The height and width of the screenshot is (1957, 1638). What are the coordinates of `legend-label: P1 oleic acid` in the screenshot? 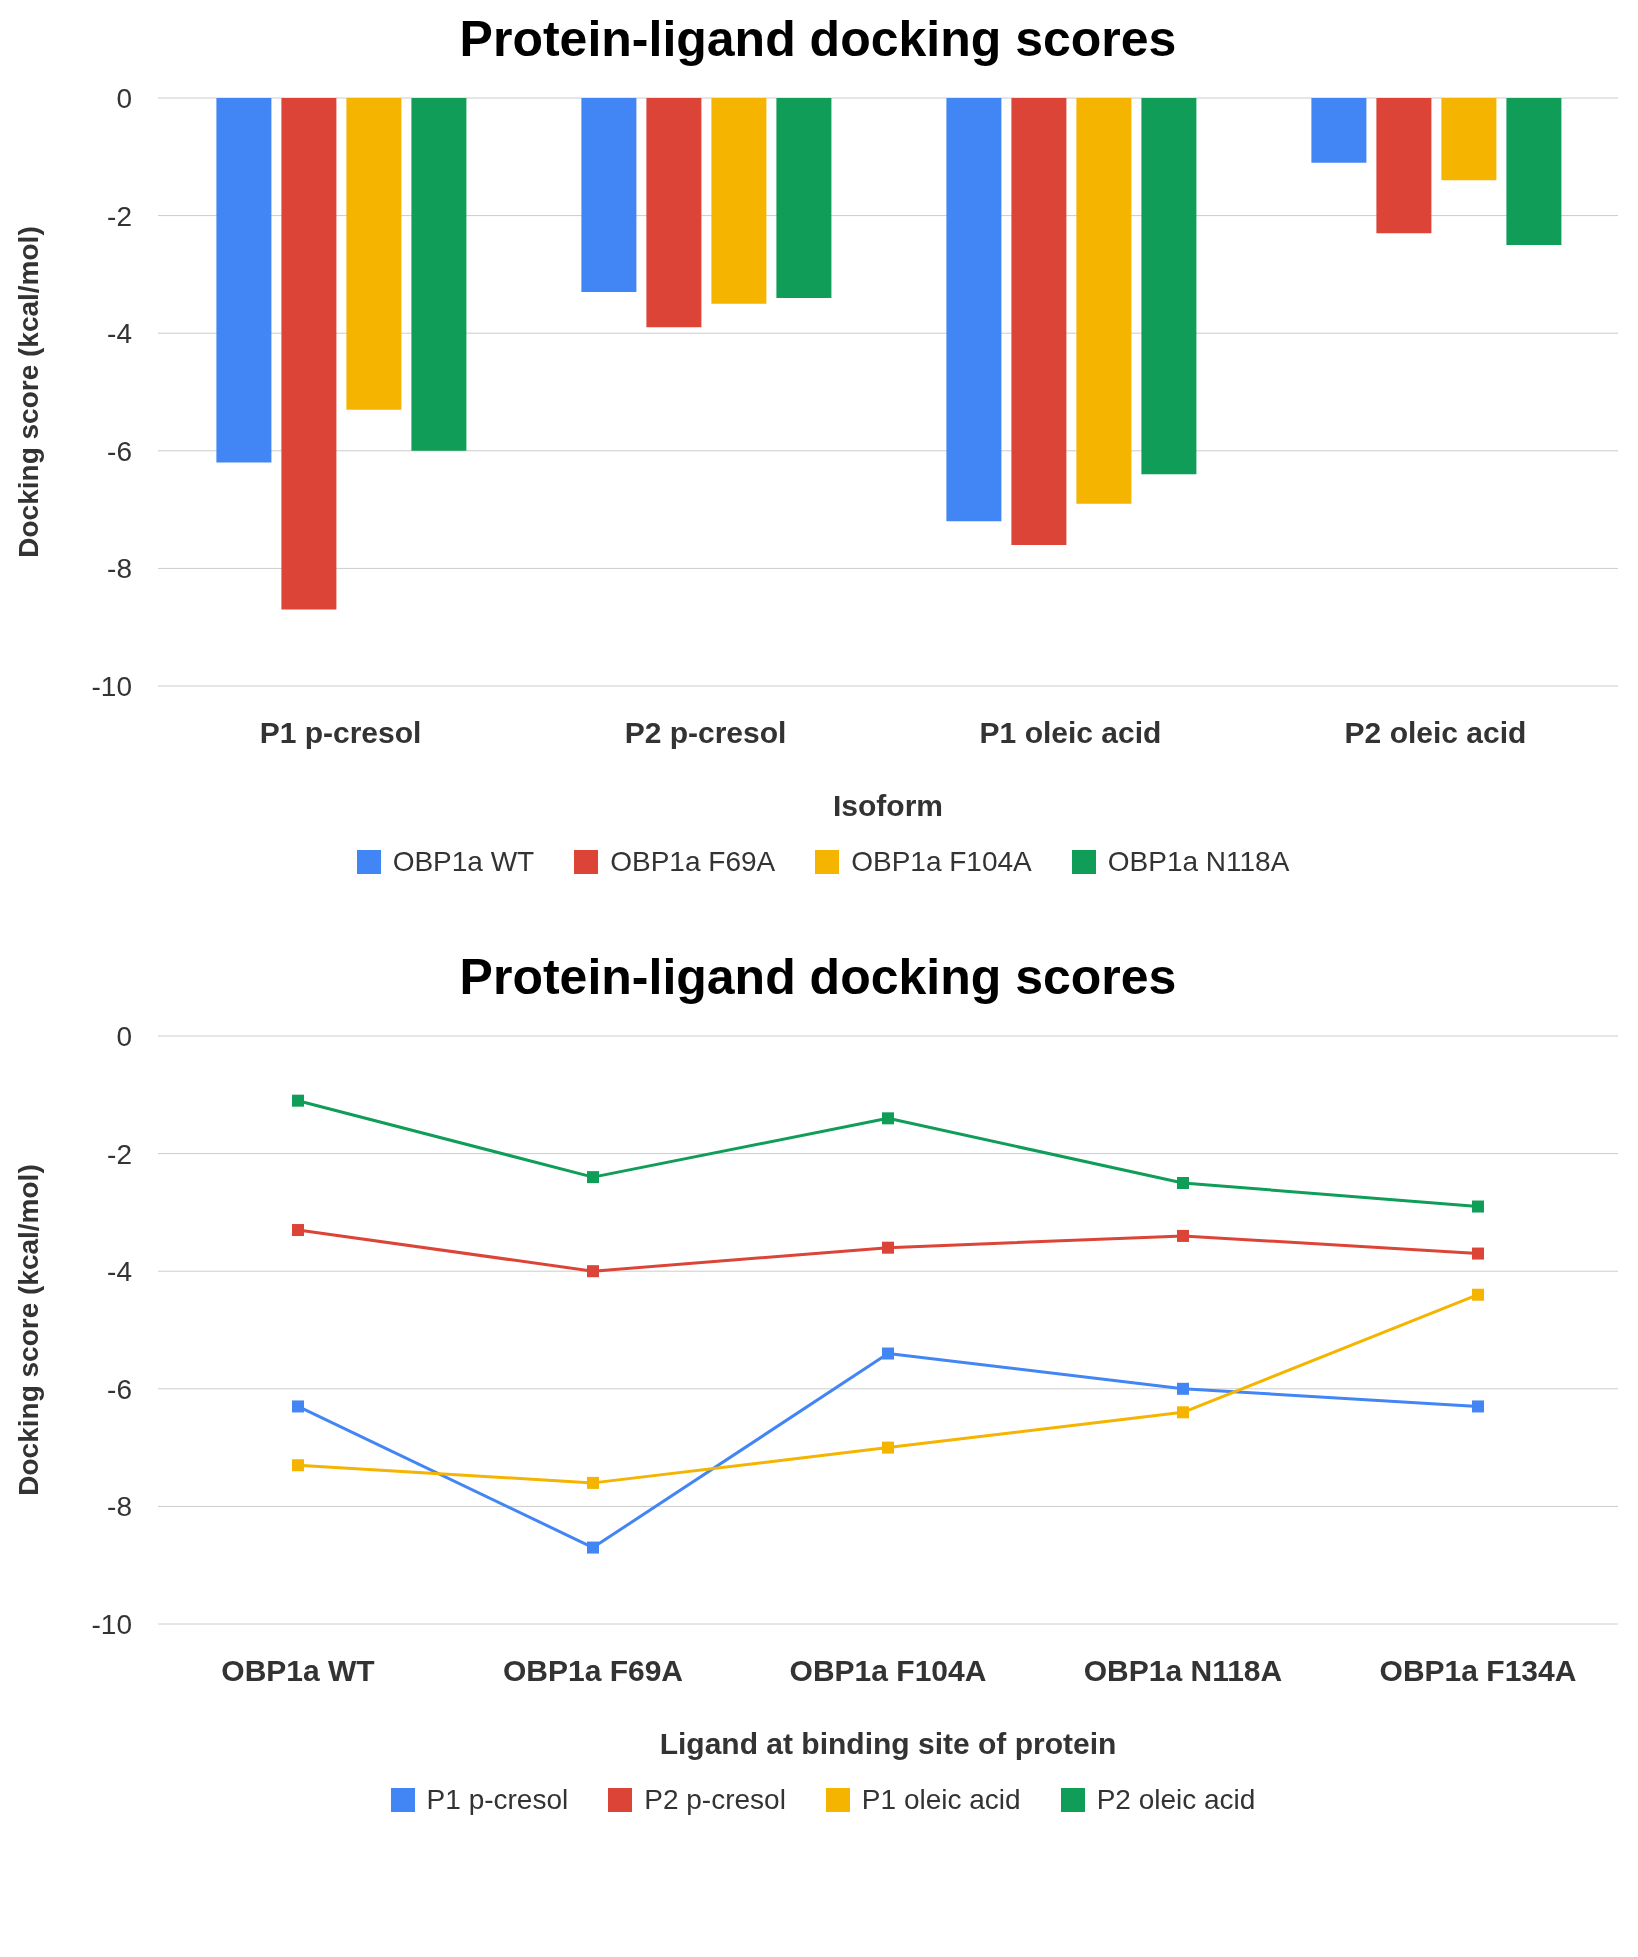 It's located at (941, 1800).